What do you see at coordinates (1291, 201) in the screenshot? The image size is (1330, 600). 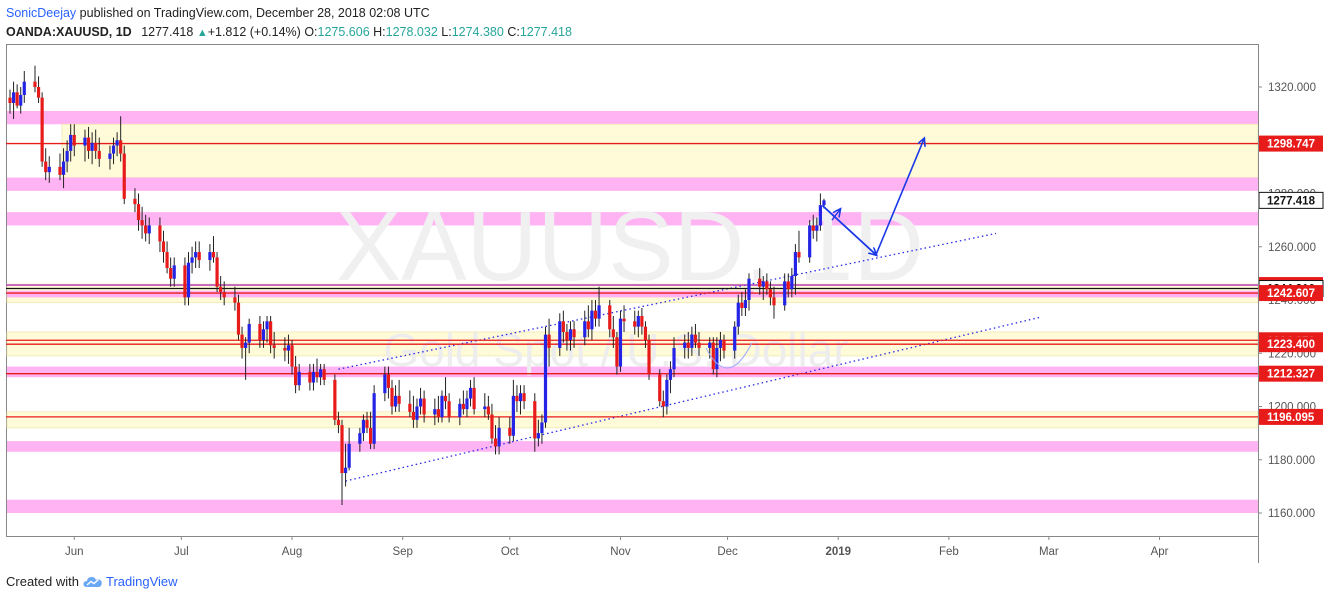 I see `price-label-text: 1277.418` at bounding box center [1291, 201].